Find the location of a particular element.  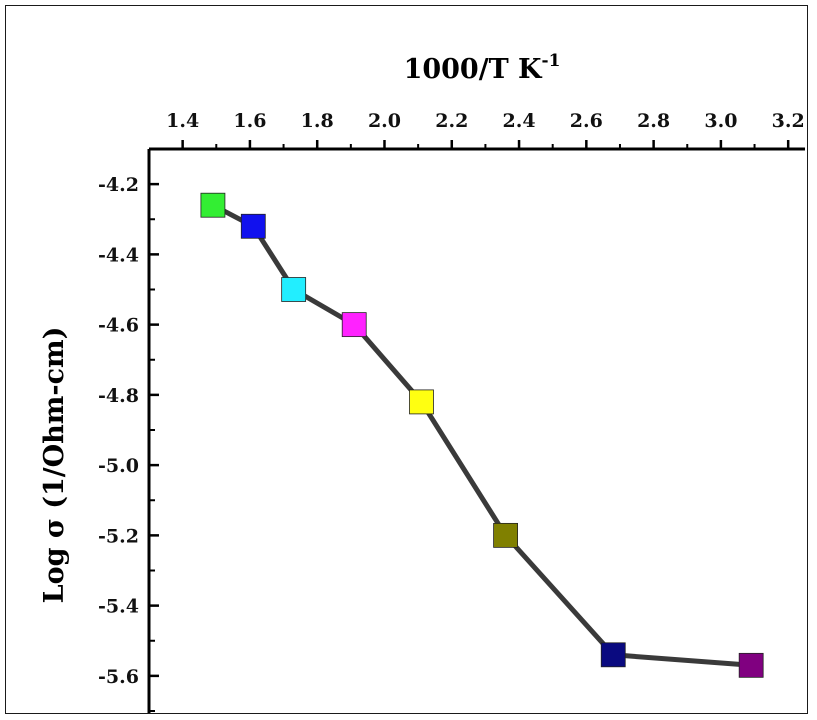

y-tick-label: -4.8 is located at coordinates (118, 396).